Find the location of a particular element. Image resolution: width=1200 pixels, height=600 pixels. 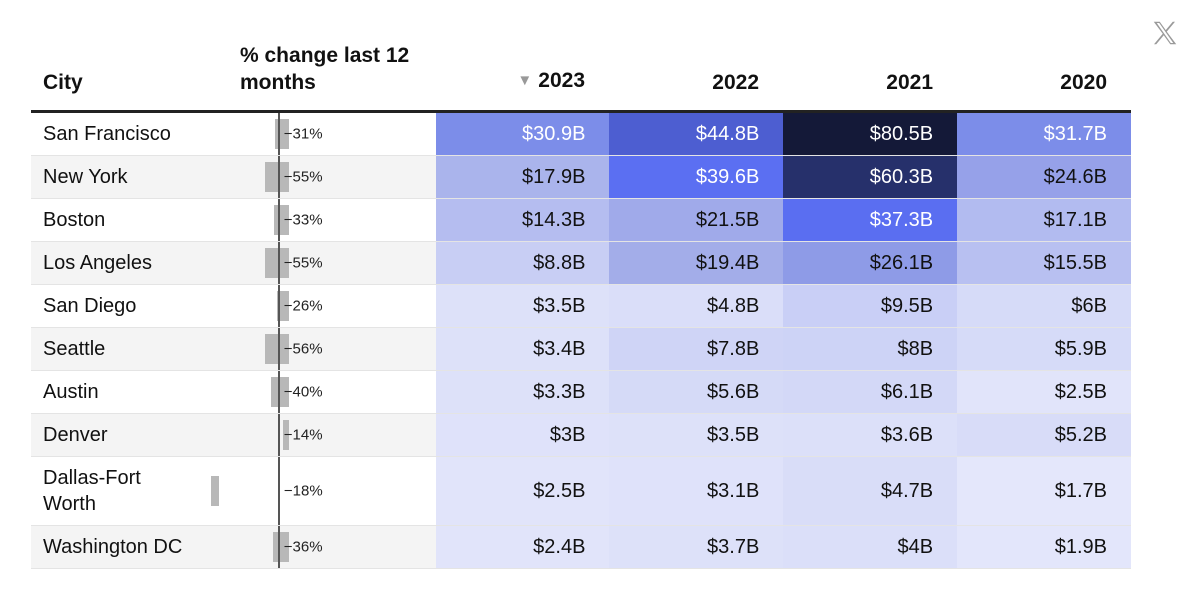

column-header-change: % change last 12 months is located at coordinates (325, 69).